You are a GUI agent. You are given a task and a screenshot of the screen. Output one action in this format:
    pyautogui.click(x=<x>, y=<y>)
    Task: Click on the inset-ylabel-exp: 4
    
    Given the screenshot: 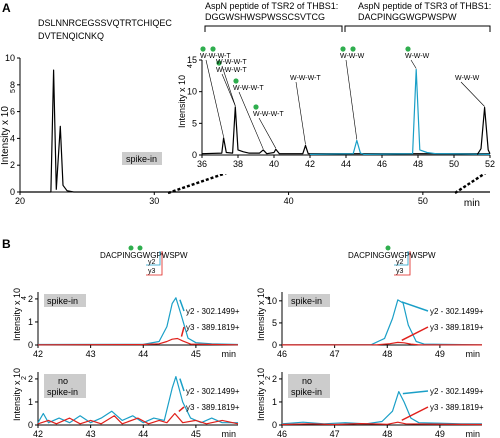 What is the action you would take?
    pyautogui.click(x=190, y=66)
    